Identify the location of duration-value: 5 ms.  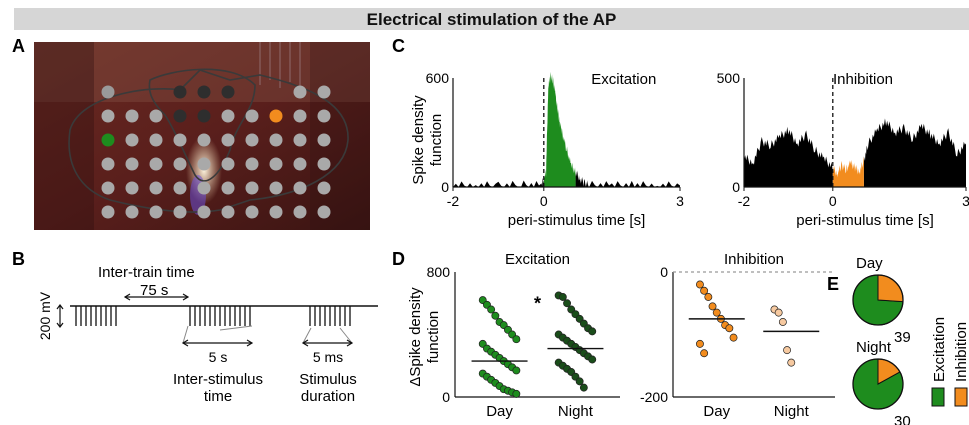
(328, 357).